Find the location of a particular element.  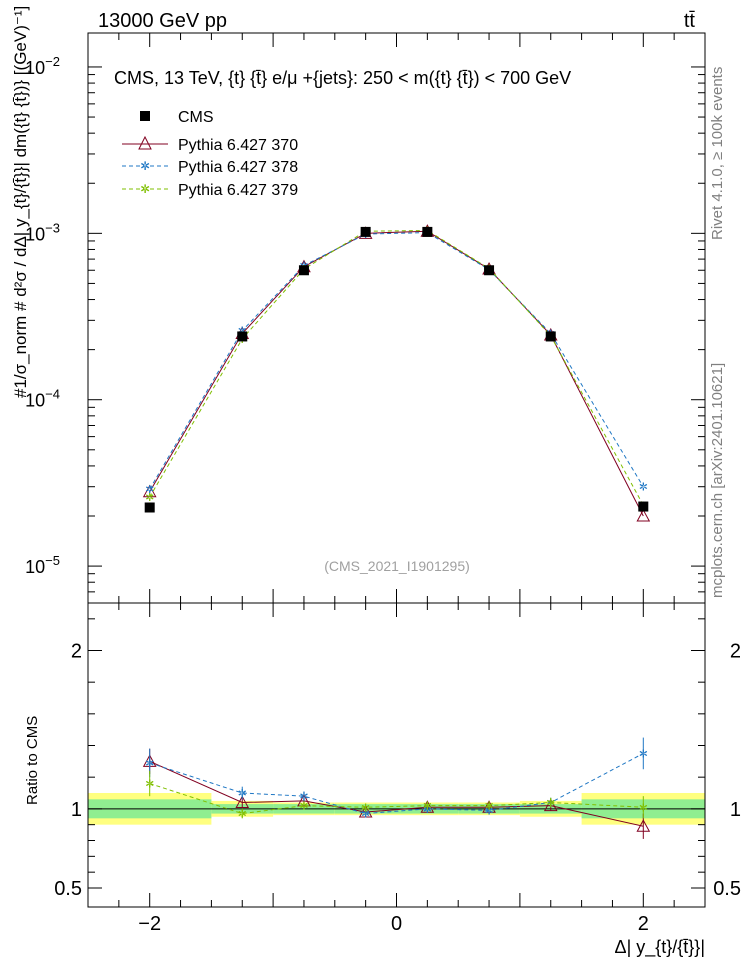

process-label: tt̄ is located at coordinates (690, 21).